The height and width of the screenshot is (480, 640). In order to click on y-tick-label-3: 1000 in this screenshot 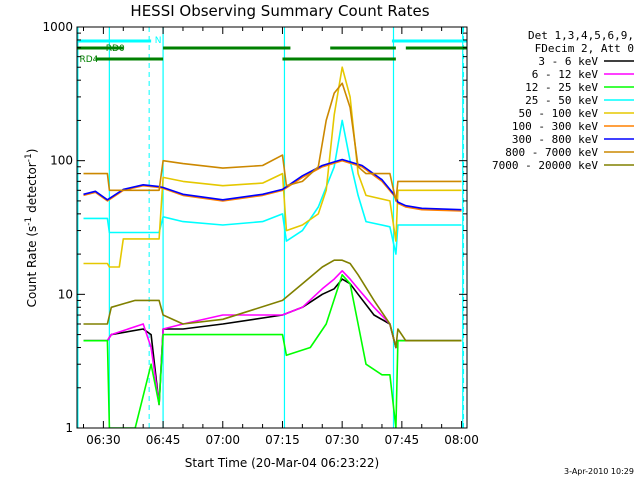, I will do `click(57, 27)`.